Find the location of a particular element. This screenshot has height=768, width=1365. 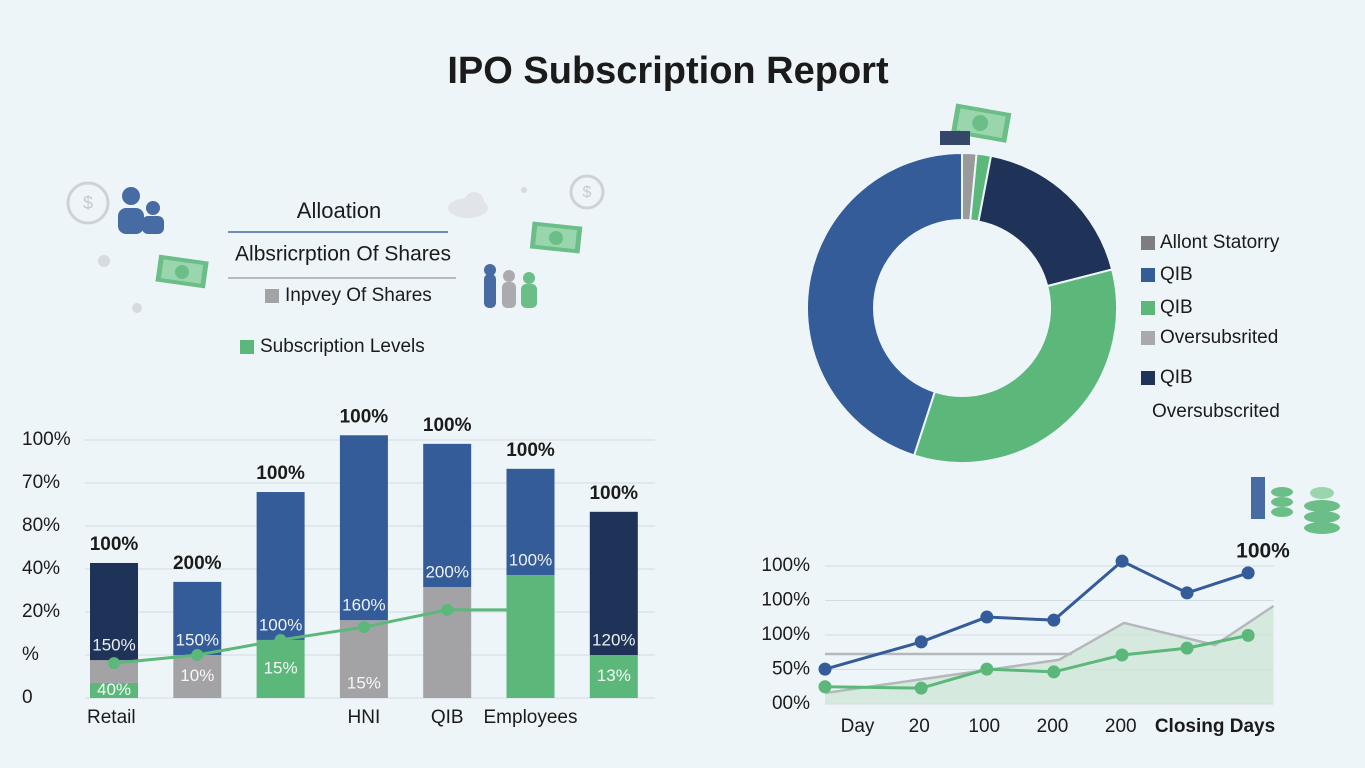

segment-label: 40% is located at coordinates (114, 689).